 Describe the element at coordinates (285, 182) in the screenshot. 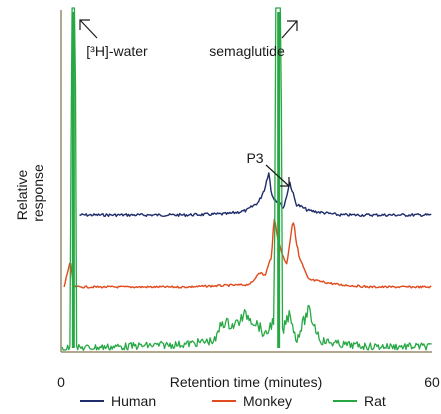

I see `arrow-p3-head` at that location.